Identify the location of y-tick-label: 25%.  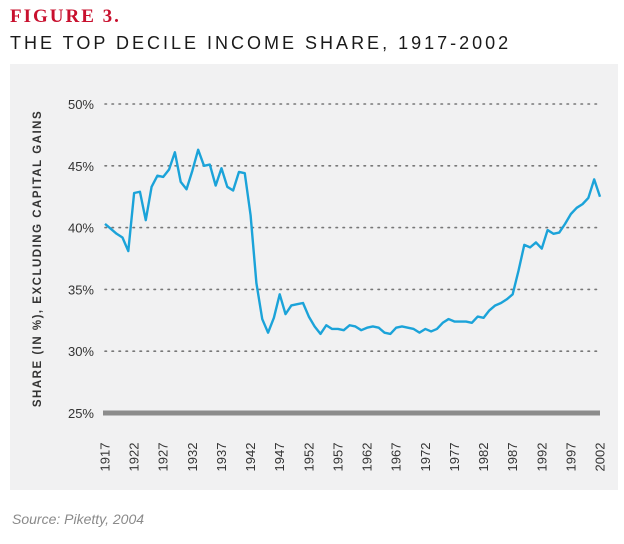
(81, 413).